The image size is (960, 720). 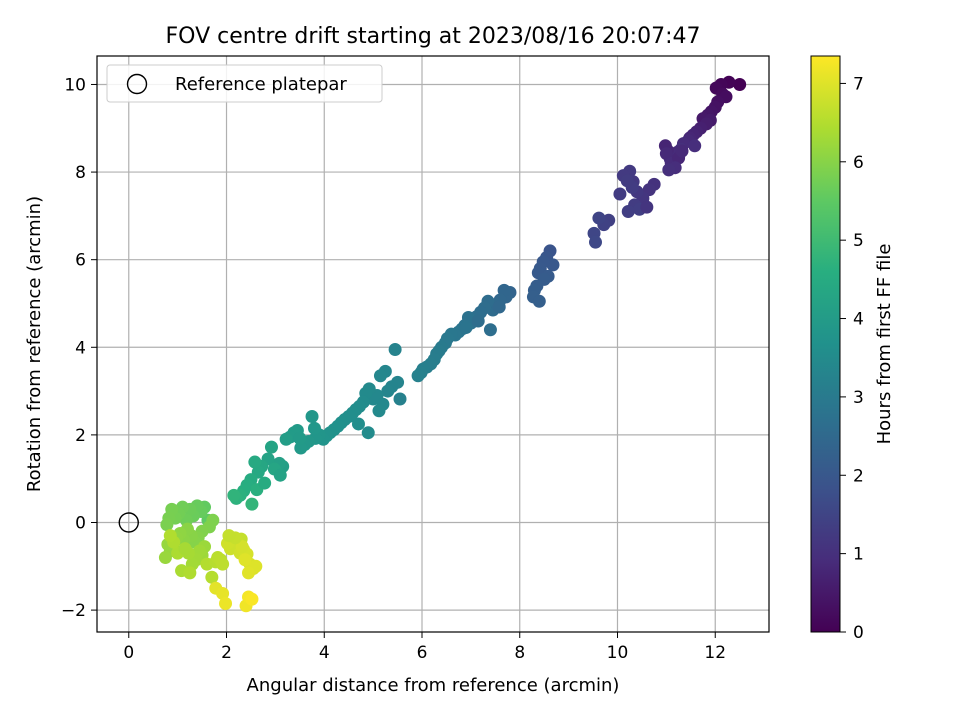 What do you see at coordinates (137, 84) in the screenshot?
I see `reference-marker-icon` at bounding box center [137, 84].